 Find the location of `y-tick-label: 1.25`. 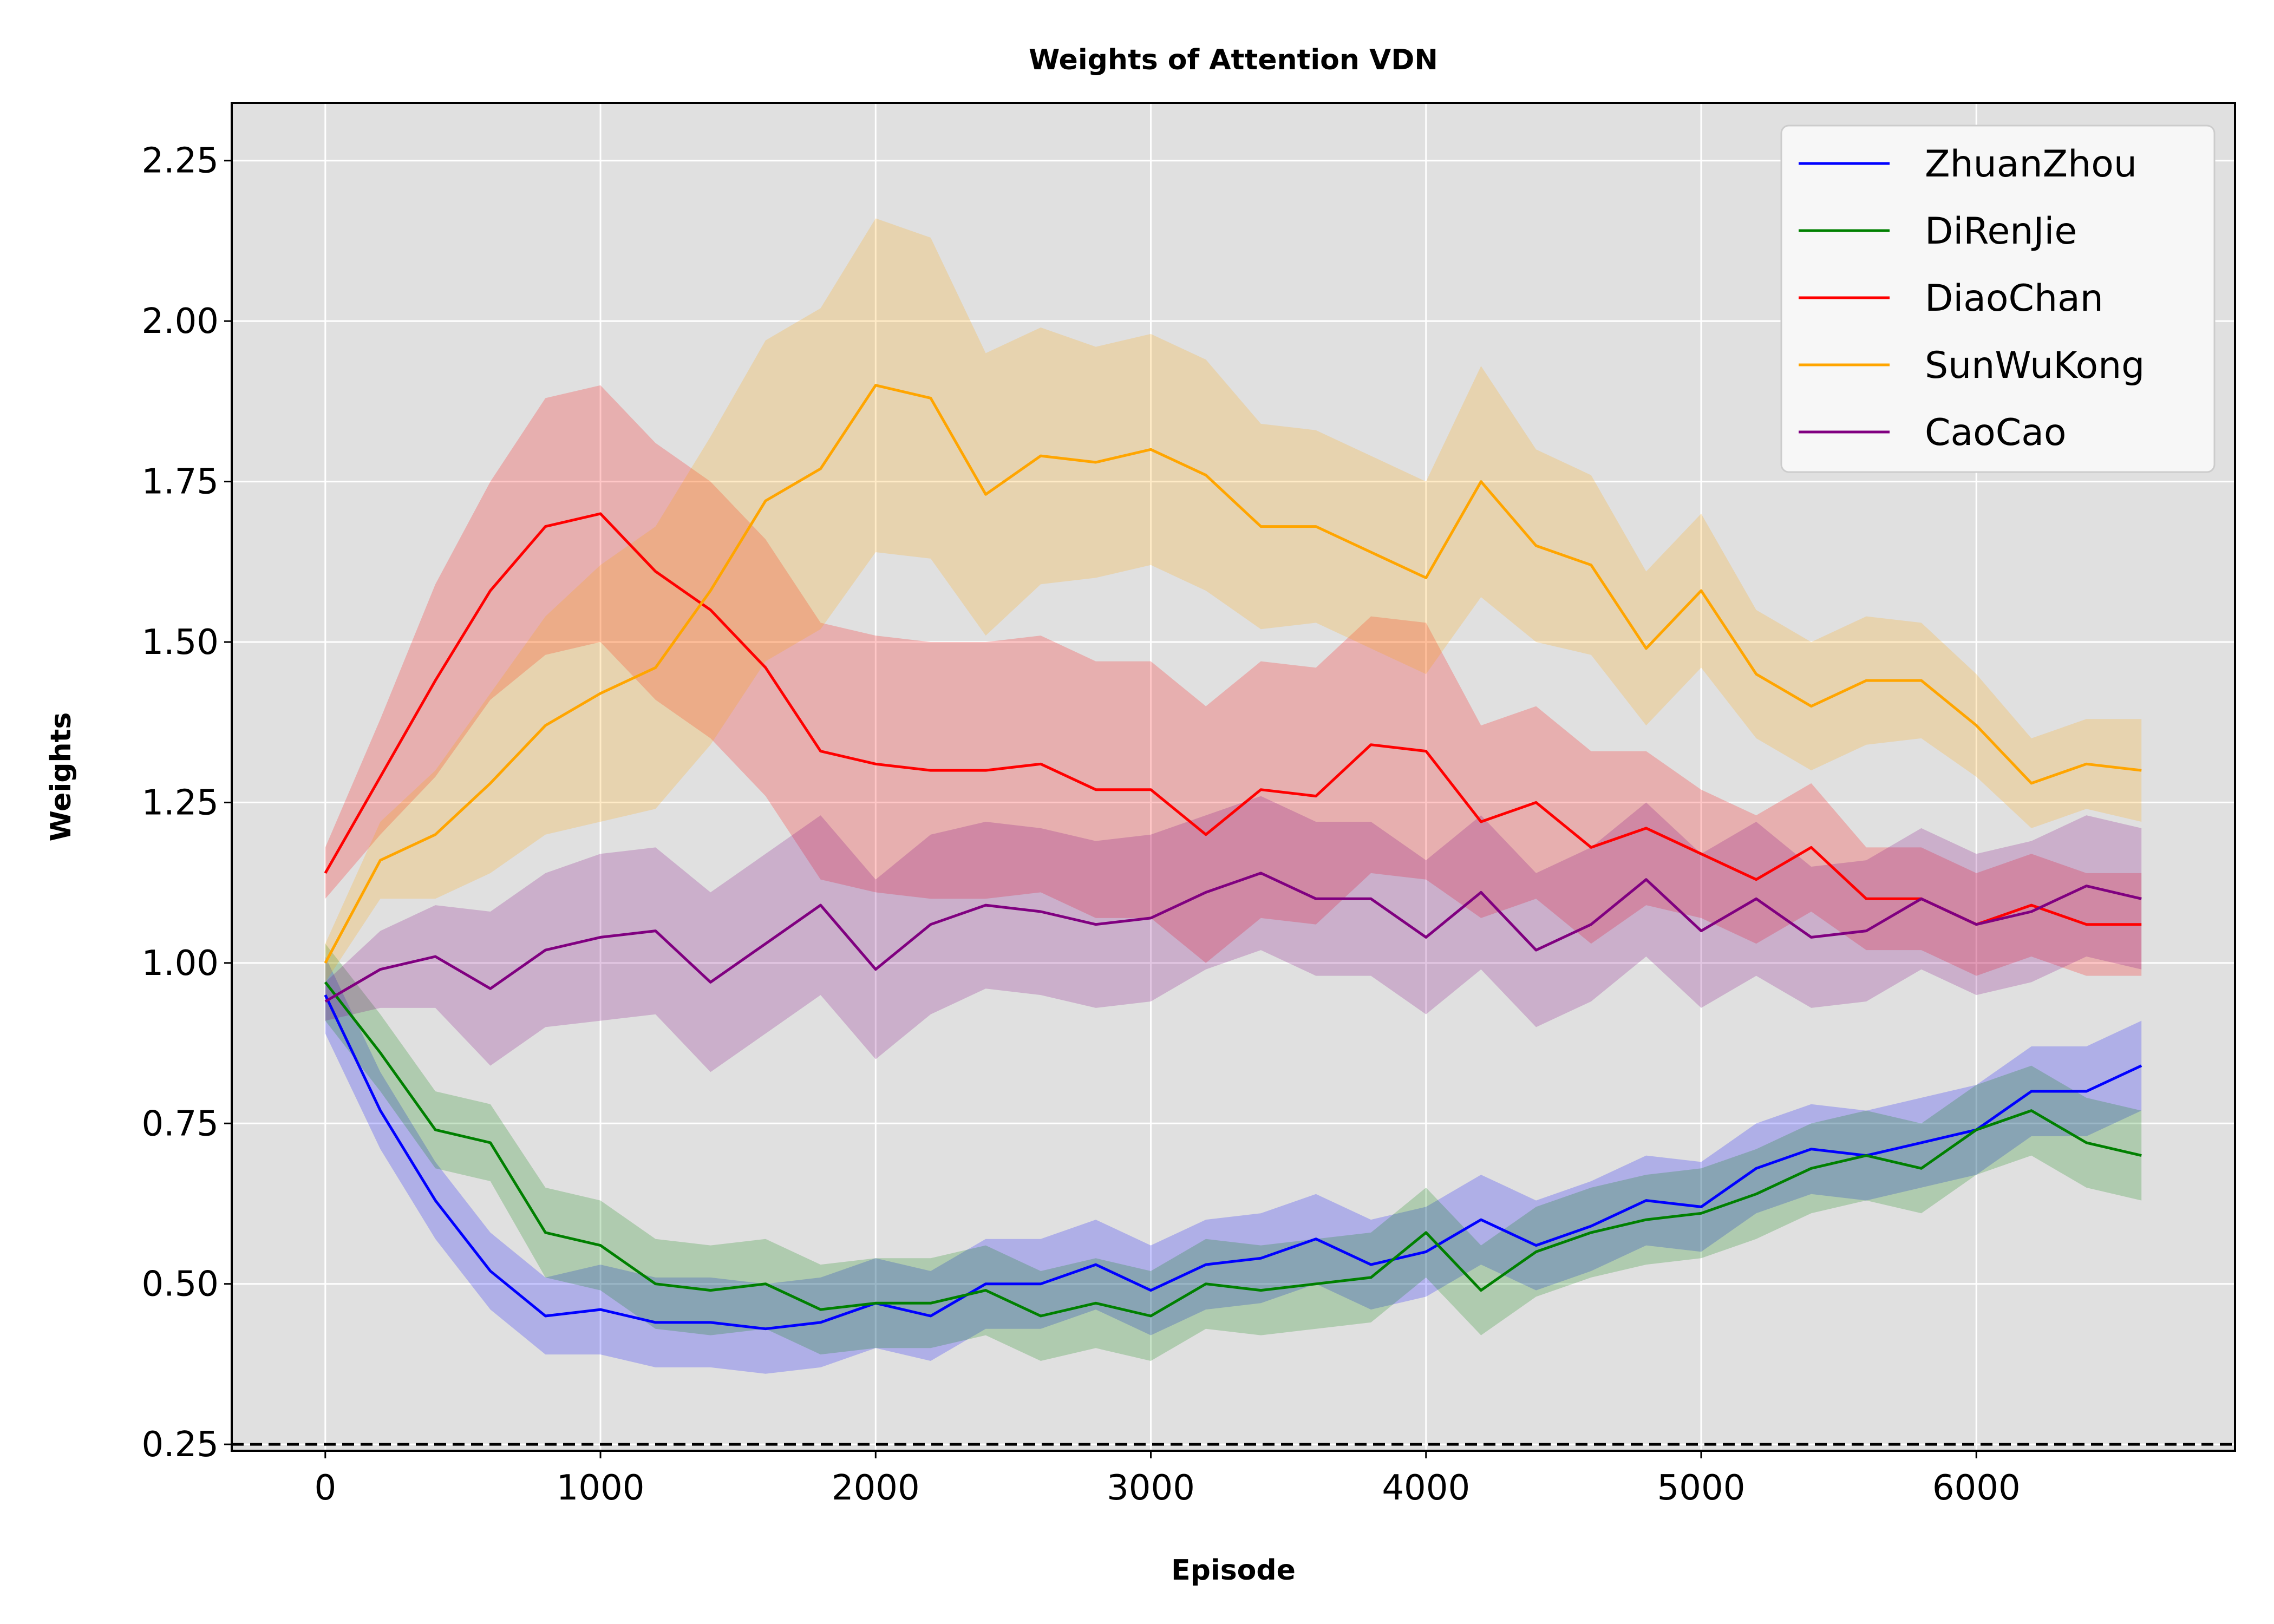

y-tick-label: 1.25 is located at coordinates (181, 803).